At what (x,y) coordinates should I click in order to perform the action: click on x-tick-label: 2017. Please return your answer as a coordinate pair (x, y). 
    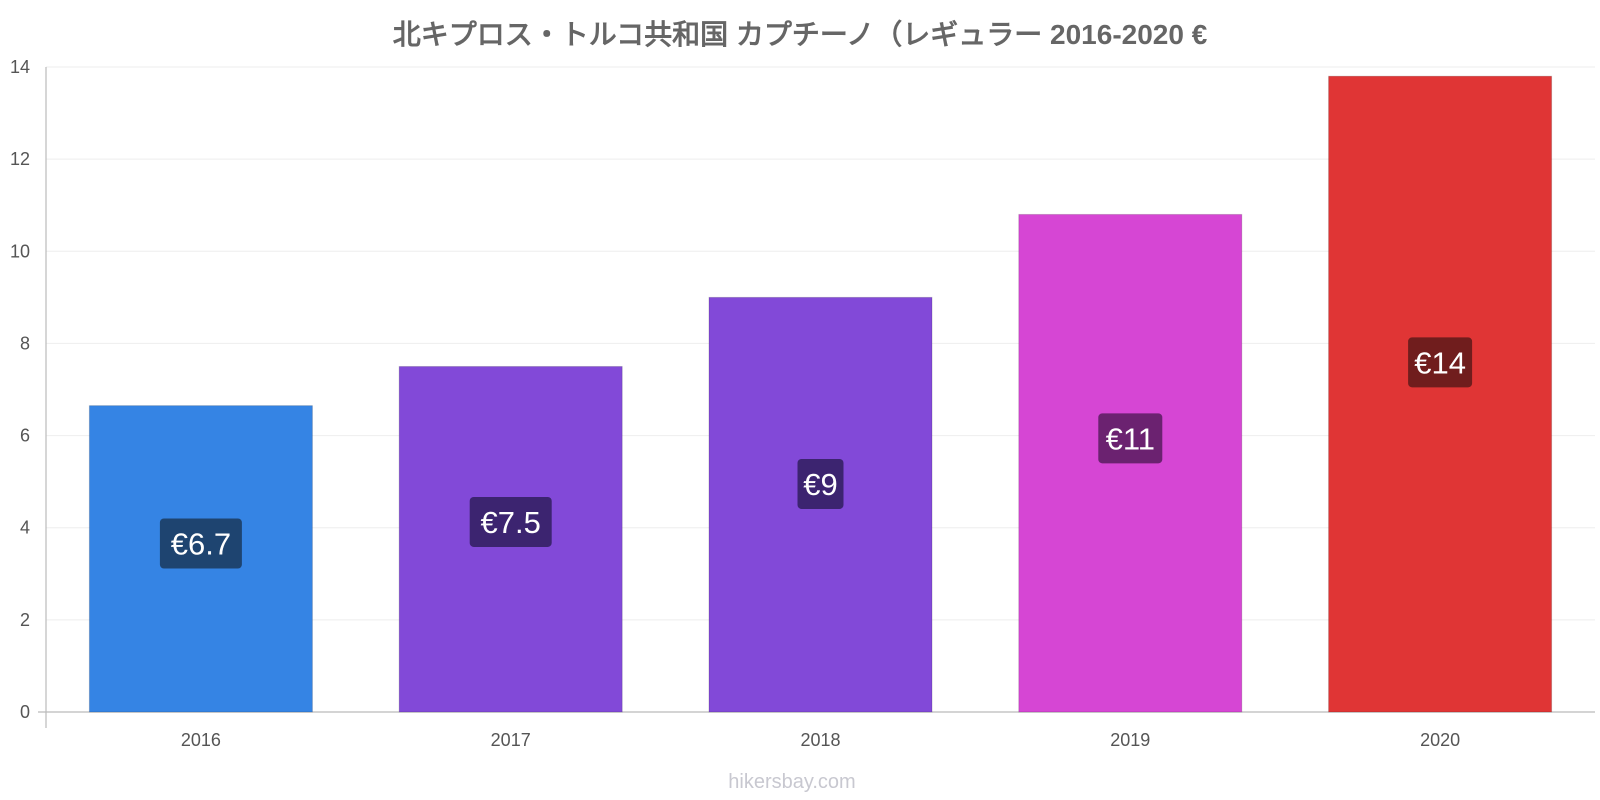
    Looking at the image, I should click on (511, 740).